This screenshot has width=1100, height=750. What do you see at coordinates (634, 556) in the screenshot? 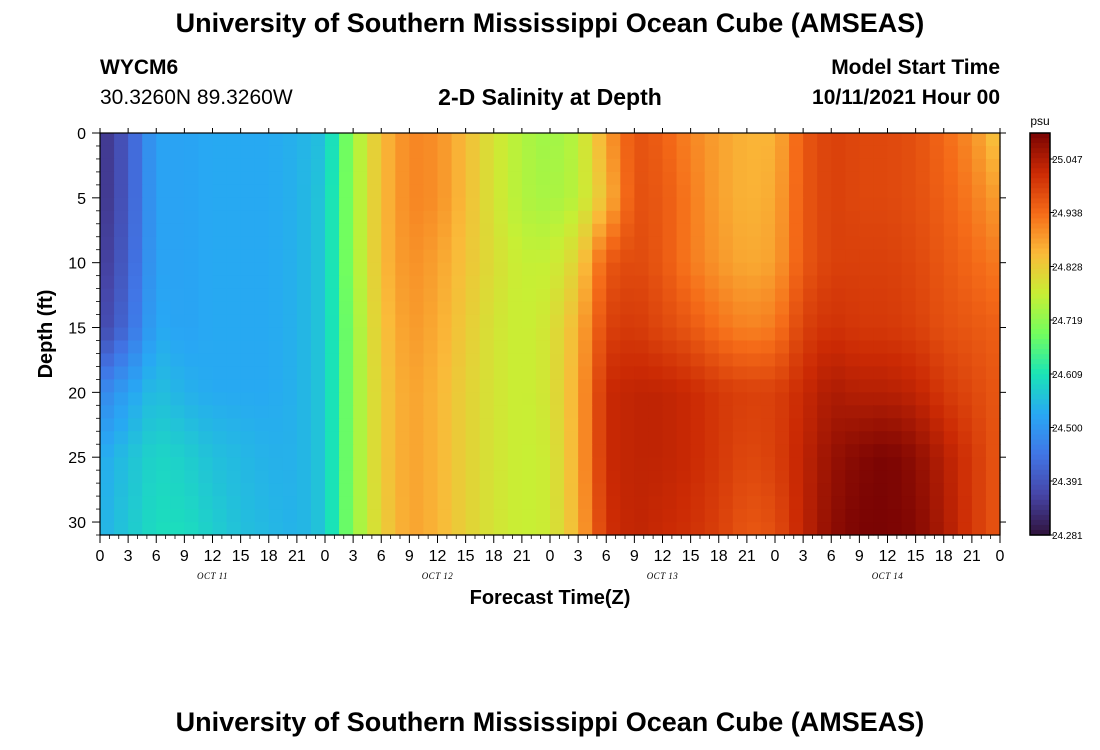
I see `x-tick-label: 9` at bounding box center [634, 556].